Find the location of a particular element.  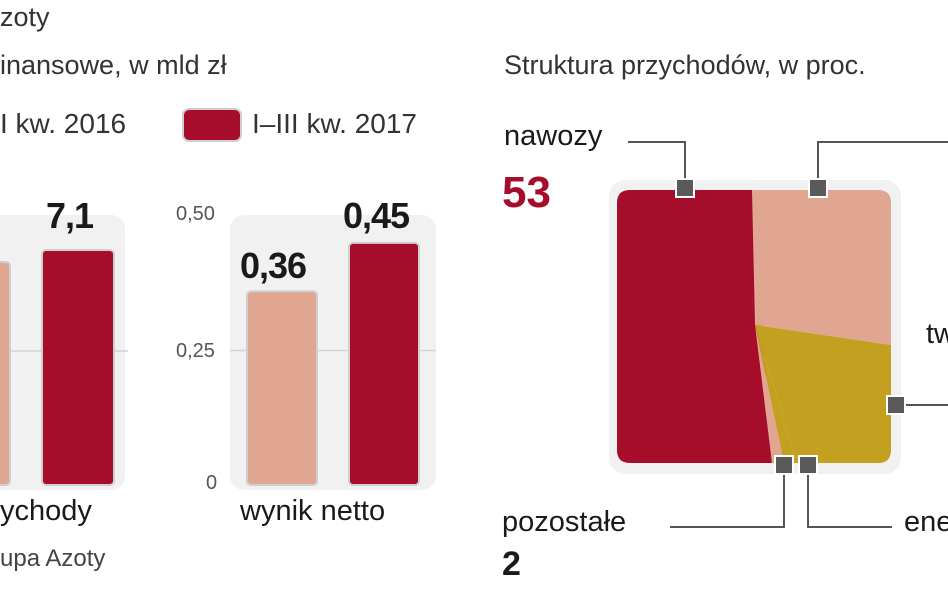

category-label-net: wynik netto is located at coordinates (313, 511).